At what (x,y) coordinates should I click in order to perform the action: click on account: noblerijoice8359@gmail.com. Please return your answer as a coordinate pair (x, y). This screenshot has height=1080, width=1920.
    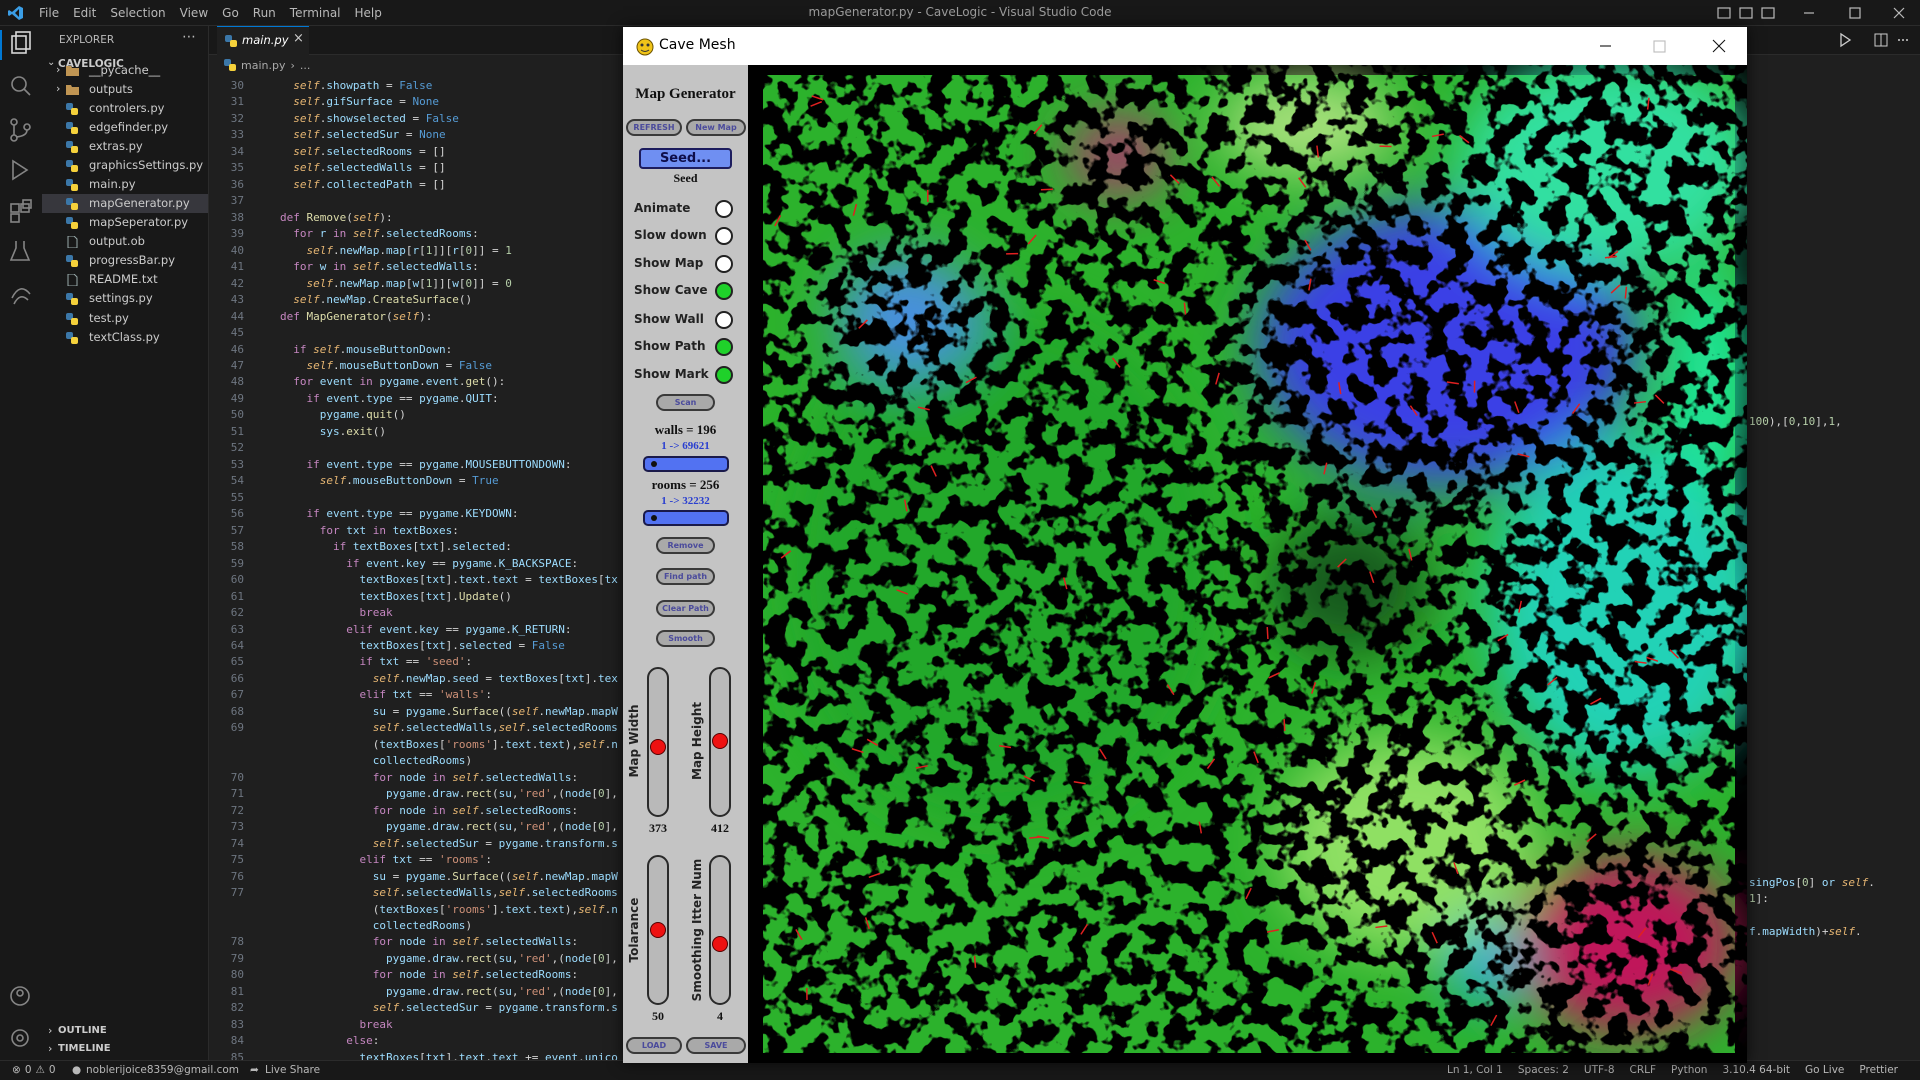
    Looking at the image, I should click on (162, 1070).